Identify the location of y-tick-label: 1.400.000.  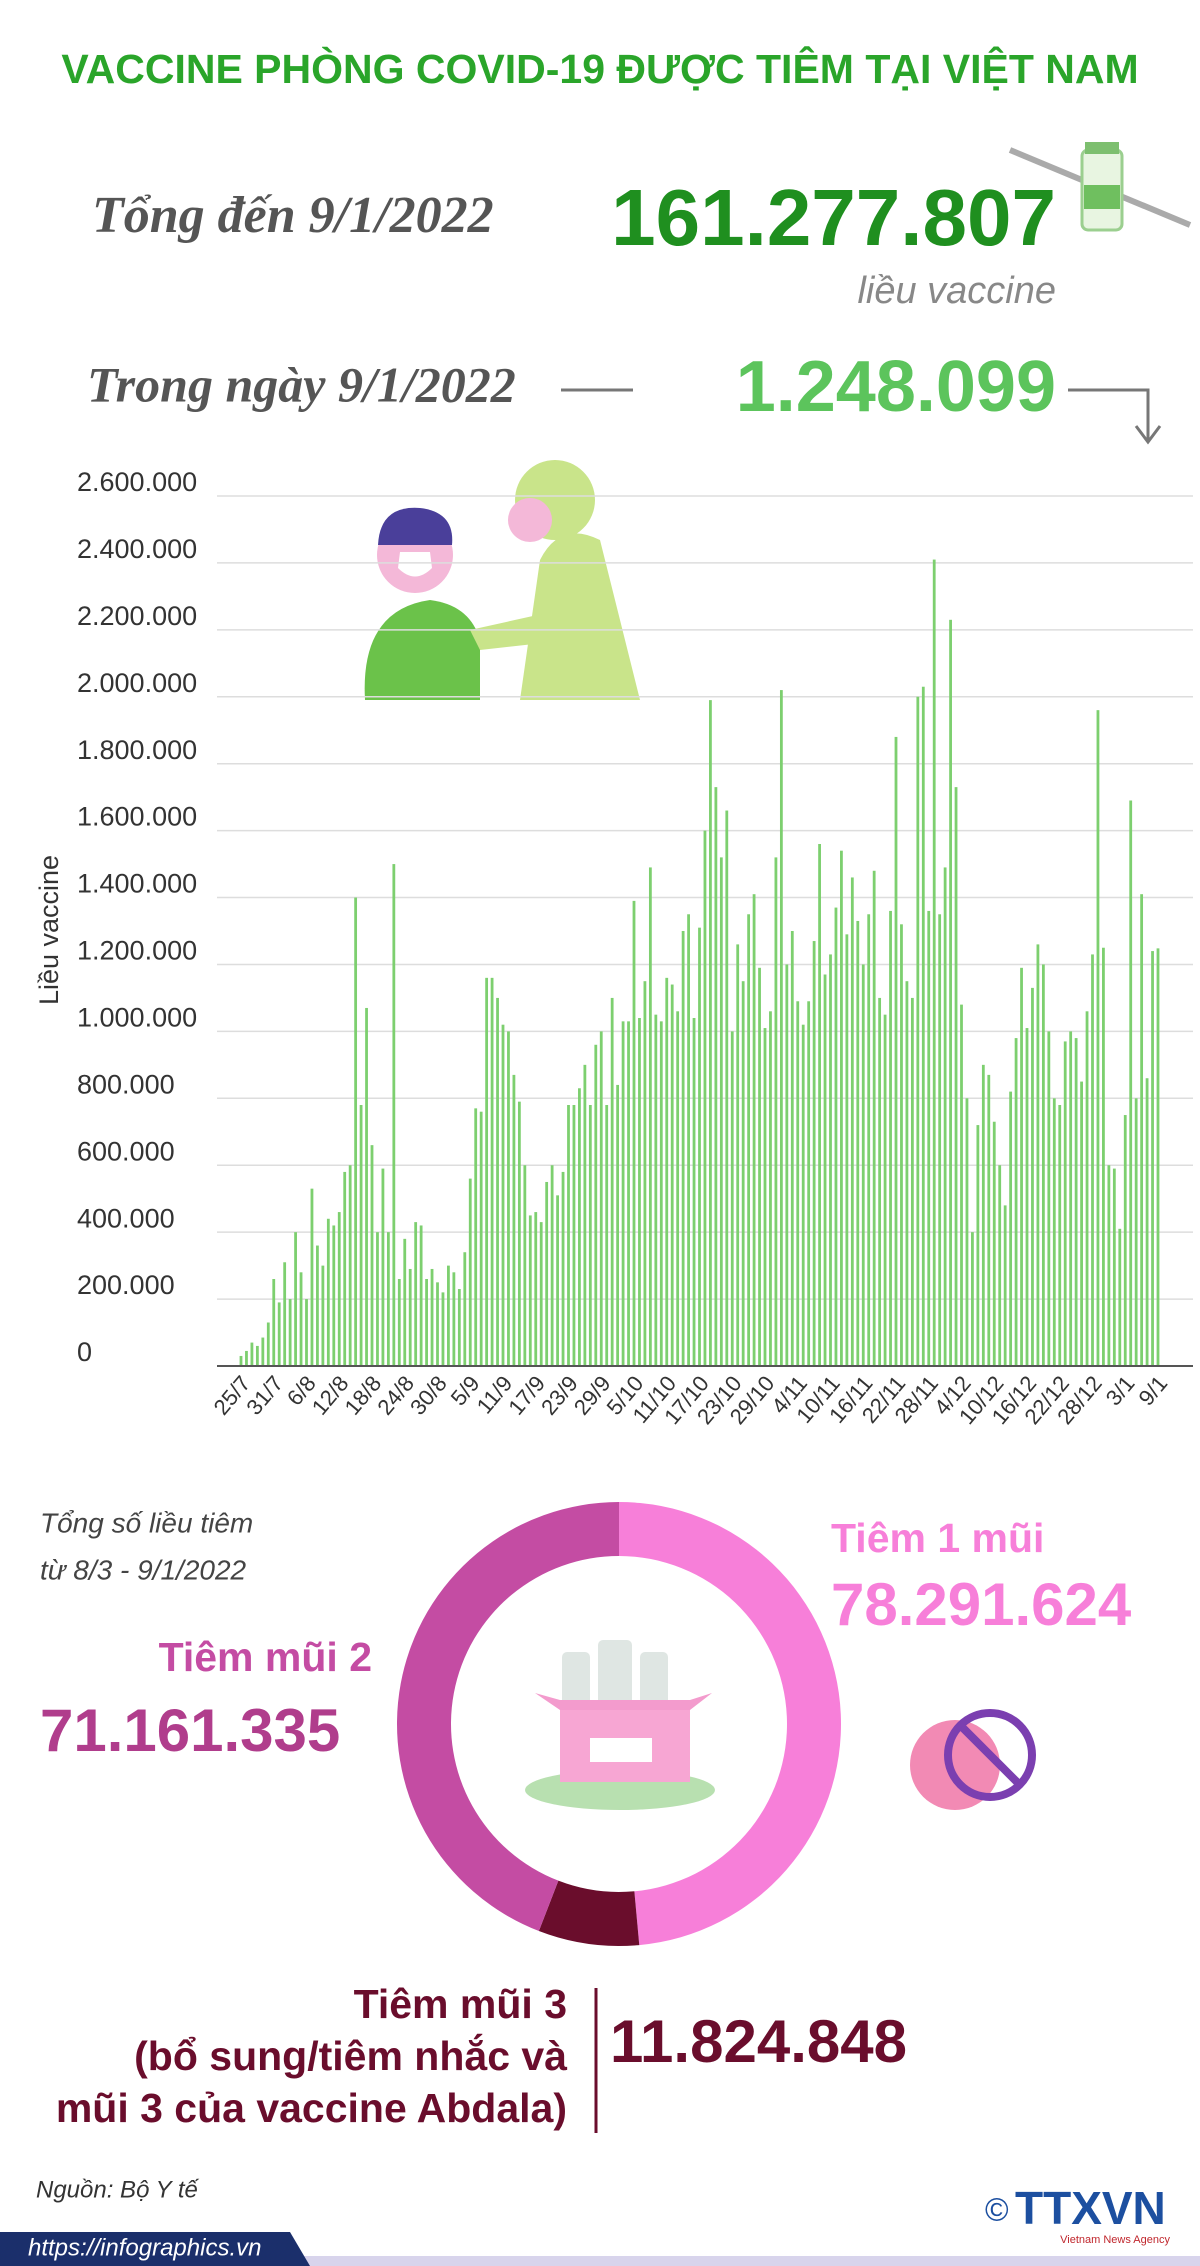
(137, 884).